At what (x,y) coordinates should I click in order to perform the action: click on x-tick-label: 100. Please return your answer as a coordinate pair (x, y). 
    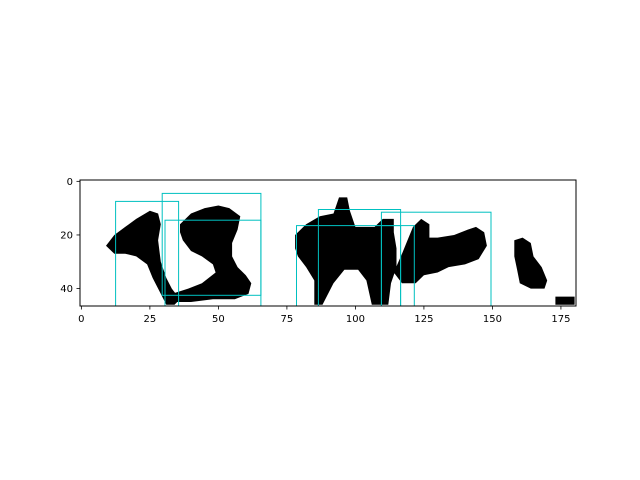
    Looking at the image, I should click on (355, 319).